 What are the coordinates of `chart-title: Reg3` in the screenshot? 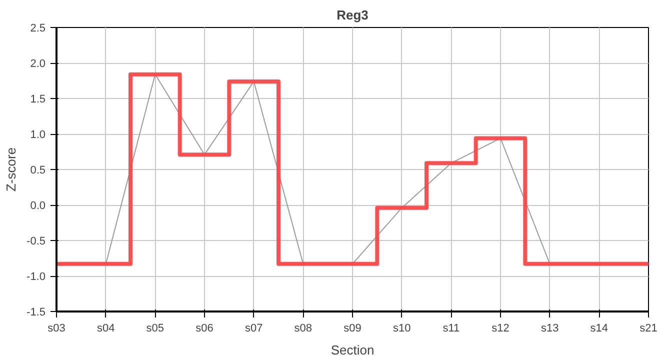 It's located at (352, 15).